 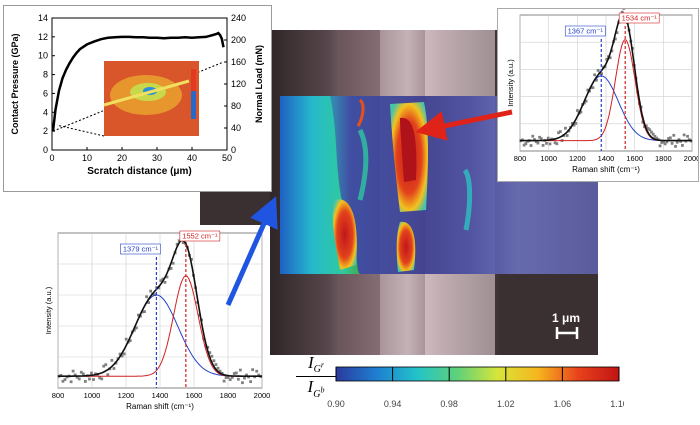 What do you see at coordinates (193, 94) in the screenshot?
I see `inset-colorbar` at bounding box center [193, 94].